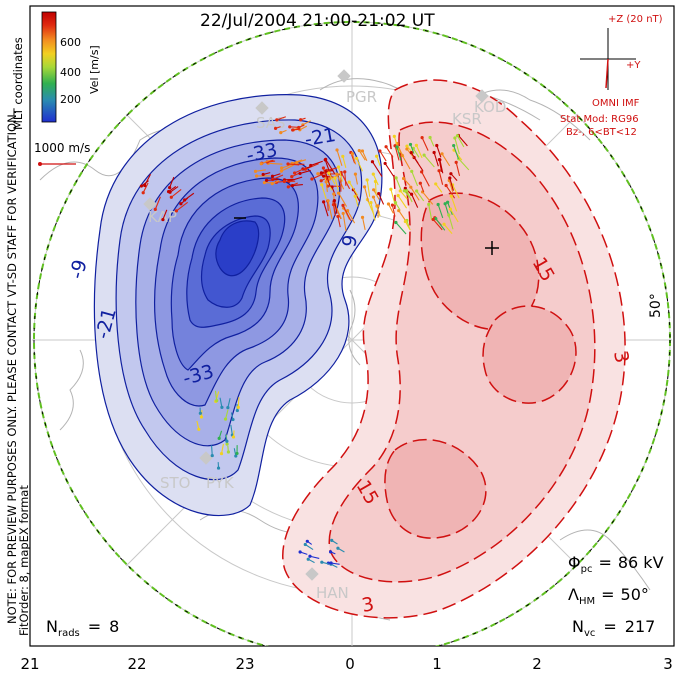 Image resolution: width=680 pixels, height=674 pixels. I want to click on velocity-tick: 600, so click(70, 42).